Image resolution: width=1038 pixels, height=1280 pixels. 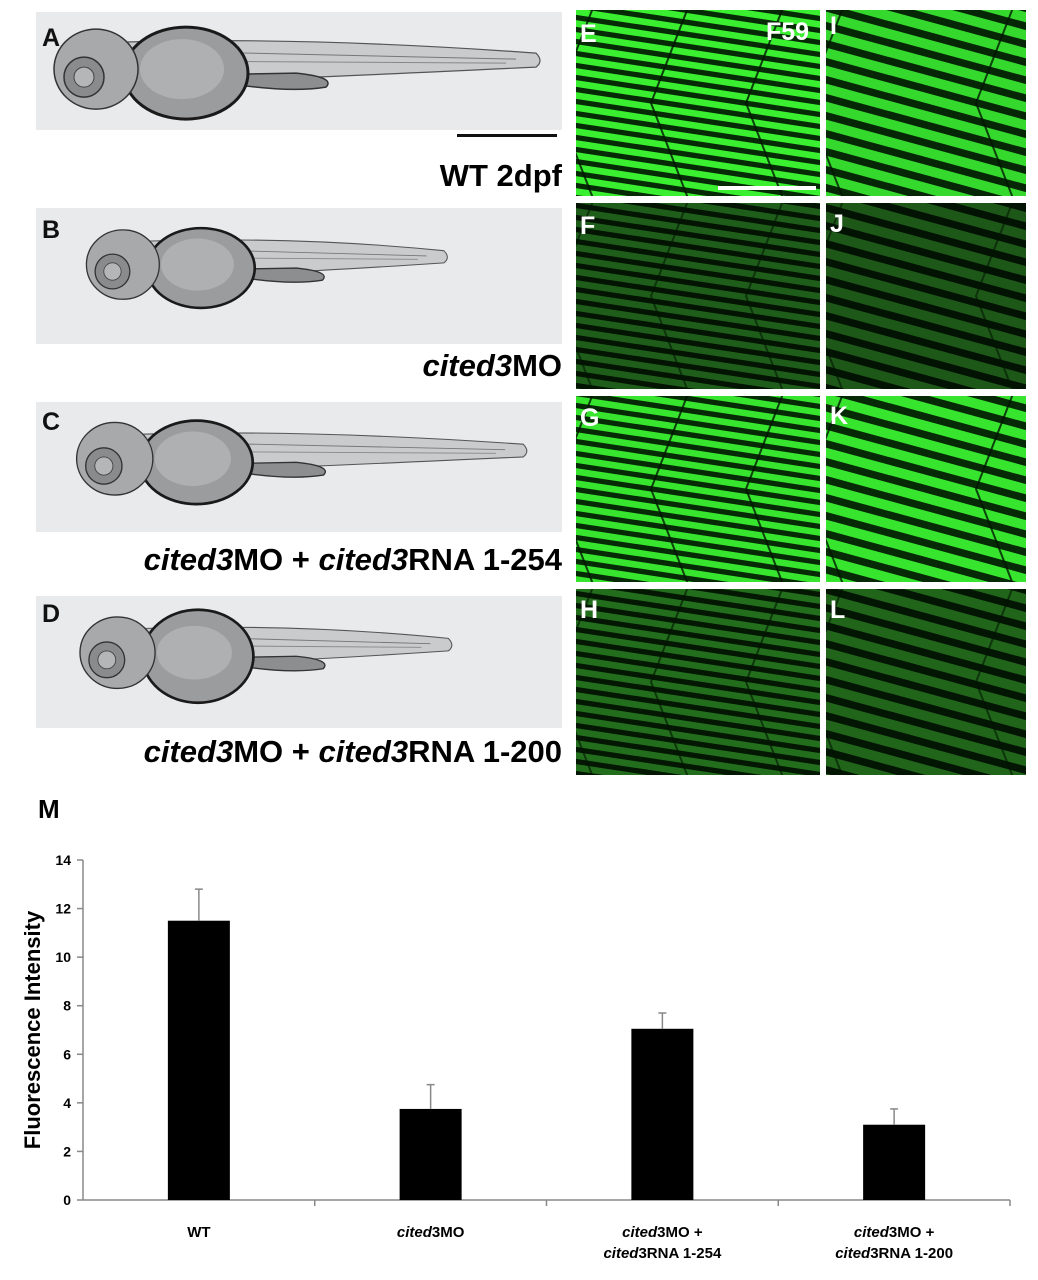 What do you see at coordinates (67, 1054) in the screenshot?
I see `y-tick-label: 6` at bounding box center [67, 1054].